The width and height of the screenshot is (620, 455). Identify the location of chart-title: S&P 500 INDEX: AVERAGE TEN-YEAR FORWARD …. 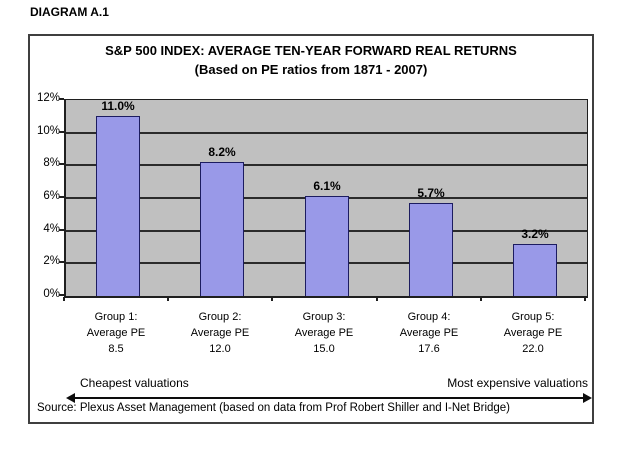
(311, 50).